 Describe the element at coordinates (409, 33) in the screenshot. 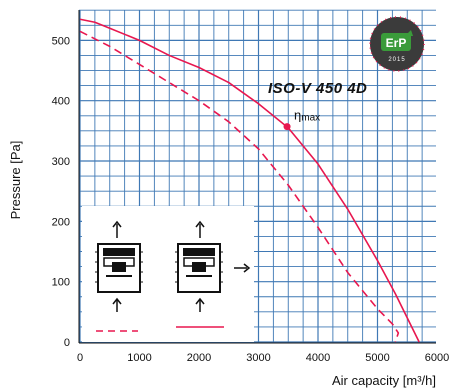

I see `leaf-icon` at that location.